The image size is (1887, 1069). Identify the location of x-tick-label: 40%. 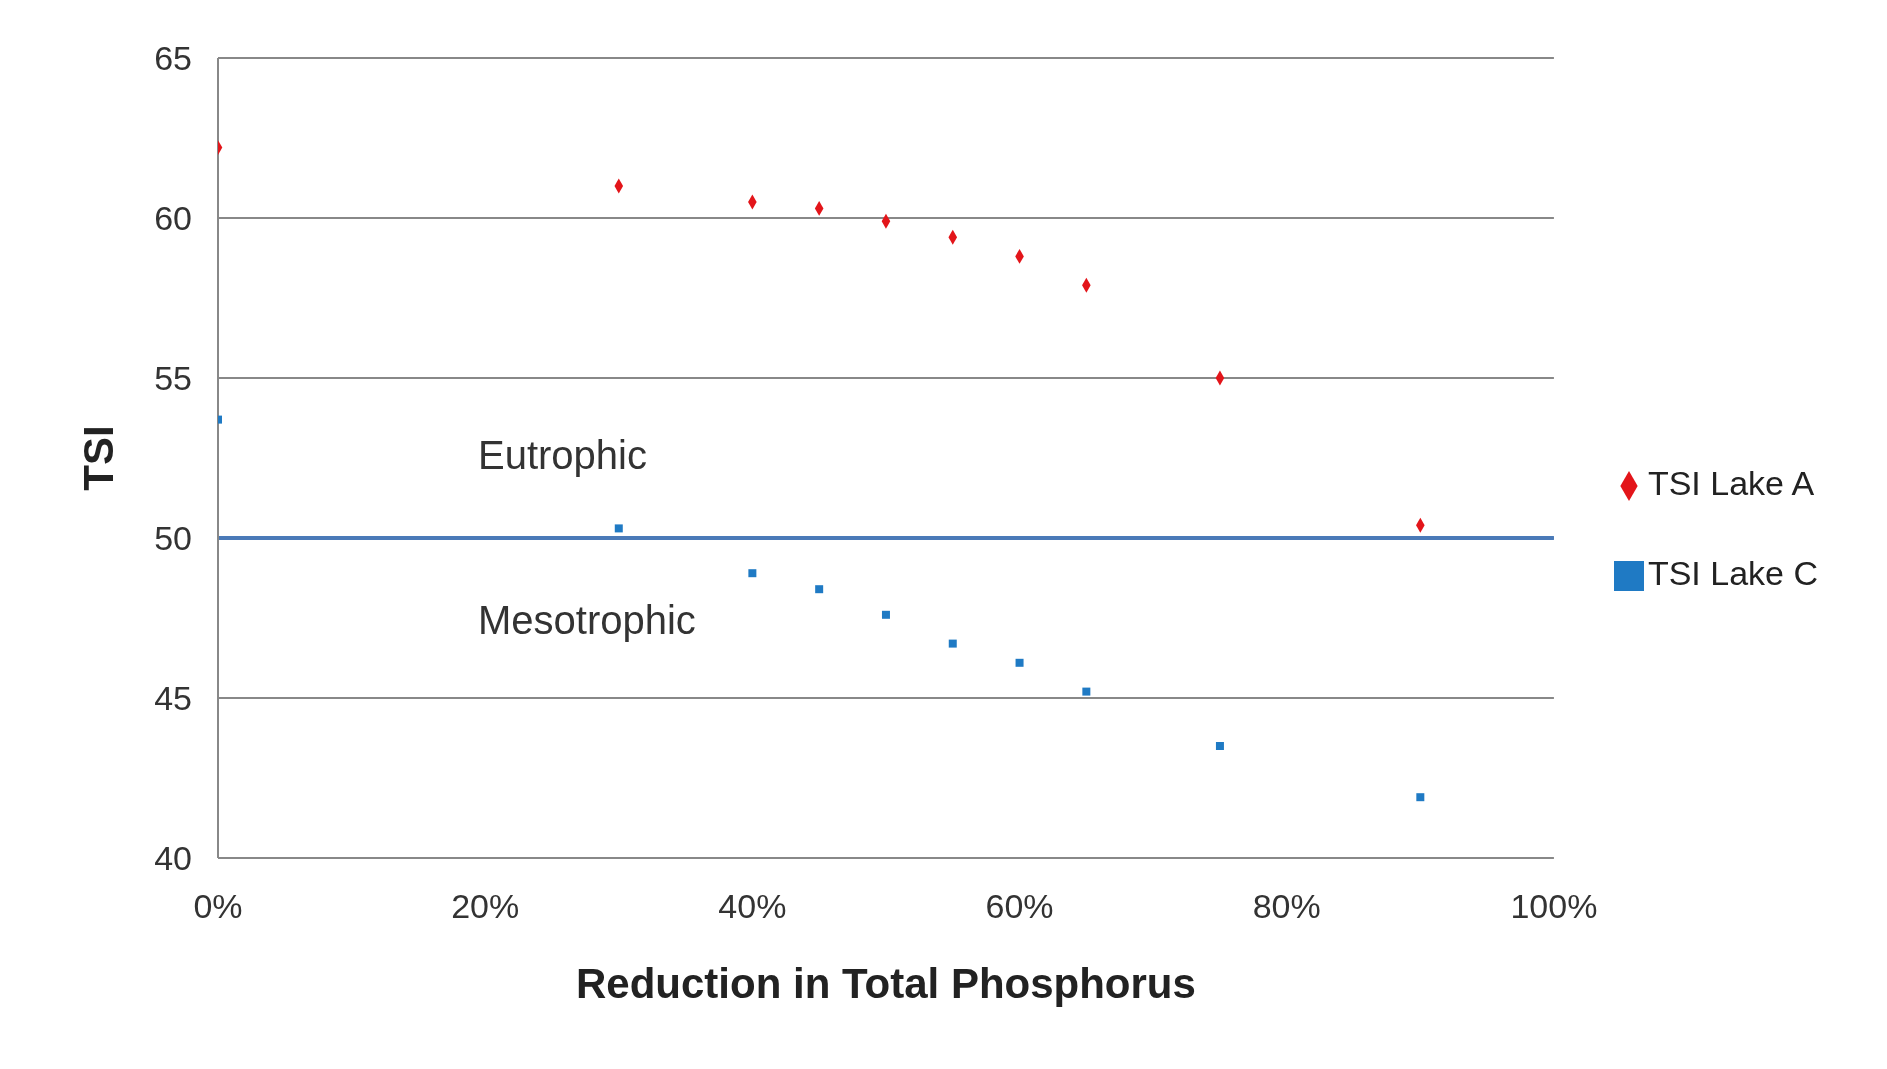
(752, 906).